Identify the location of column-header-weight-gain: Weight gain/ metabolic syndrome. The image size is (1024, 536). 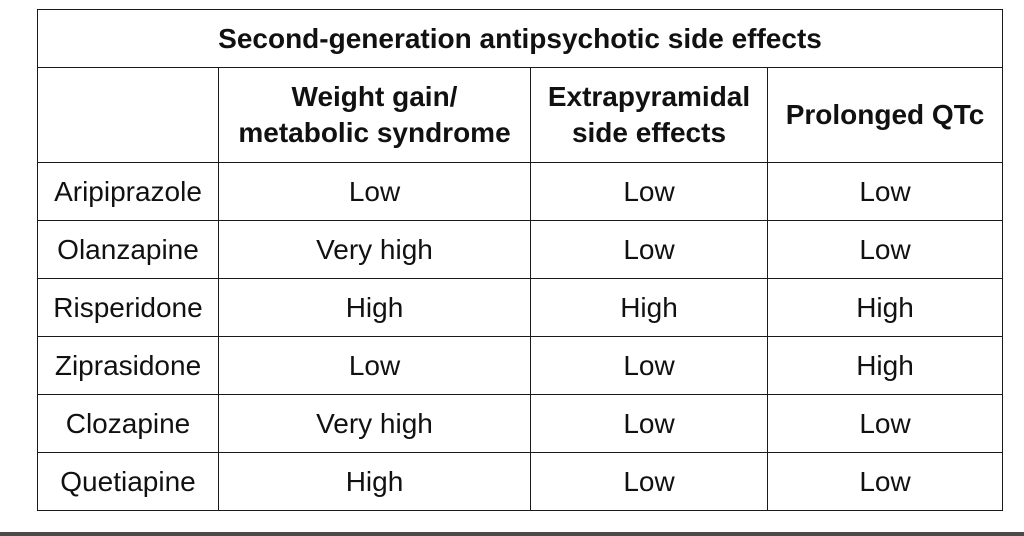
(374, 115).